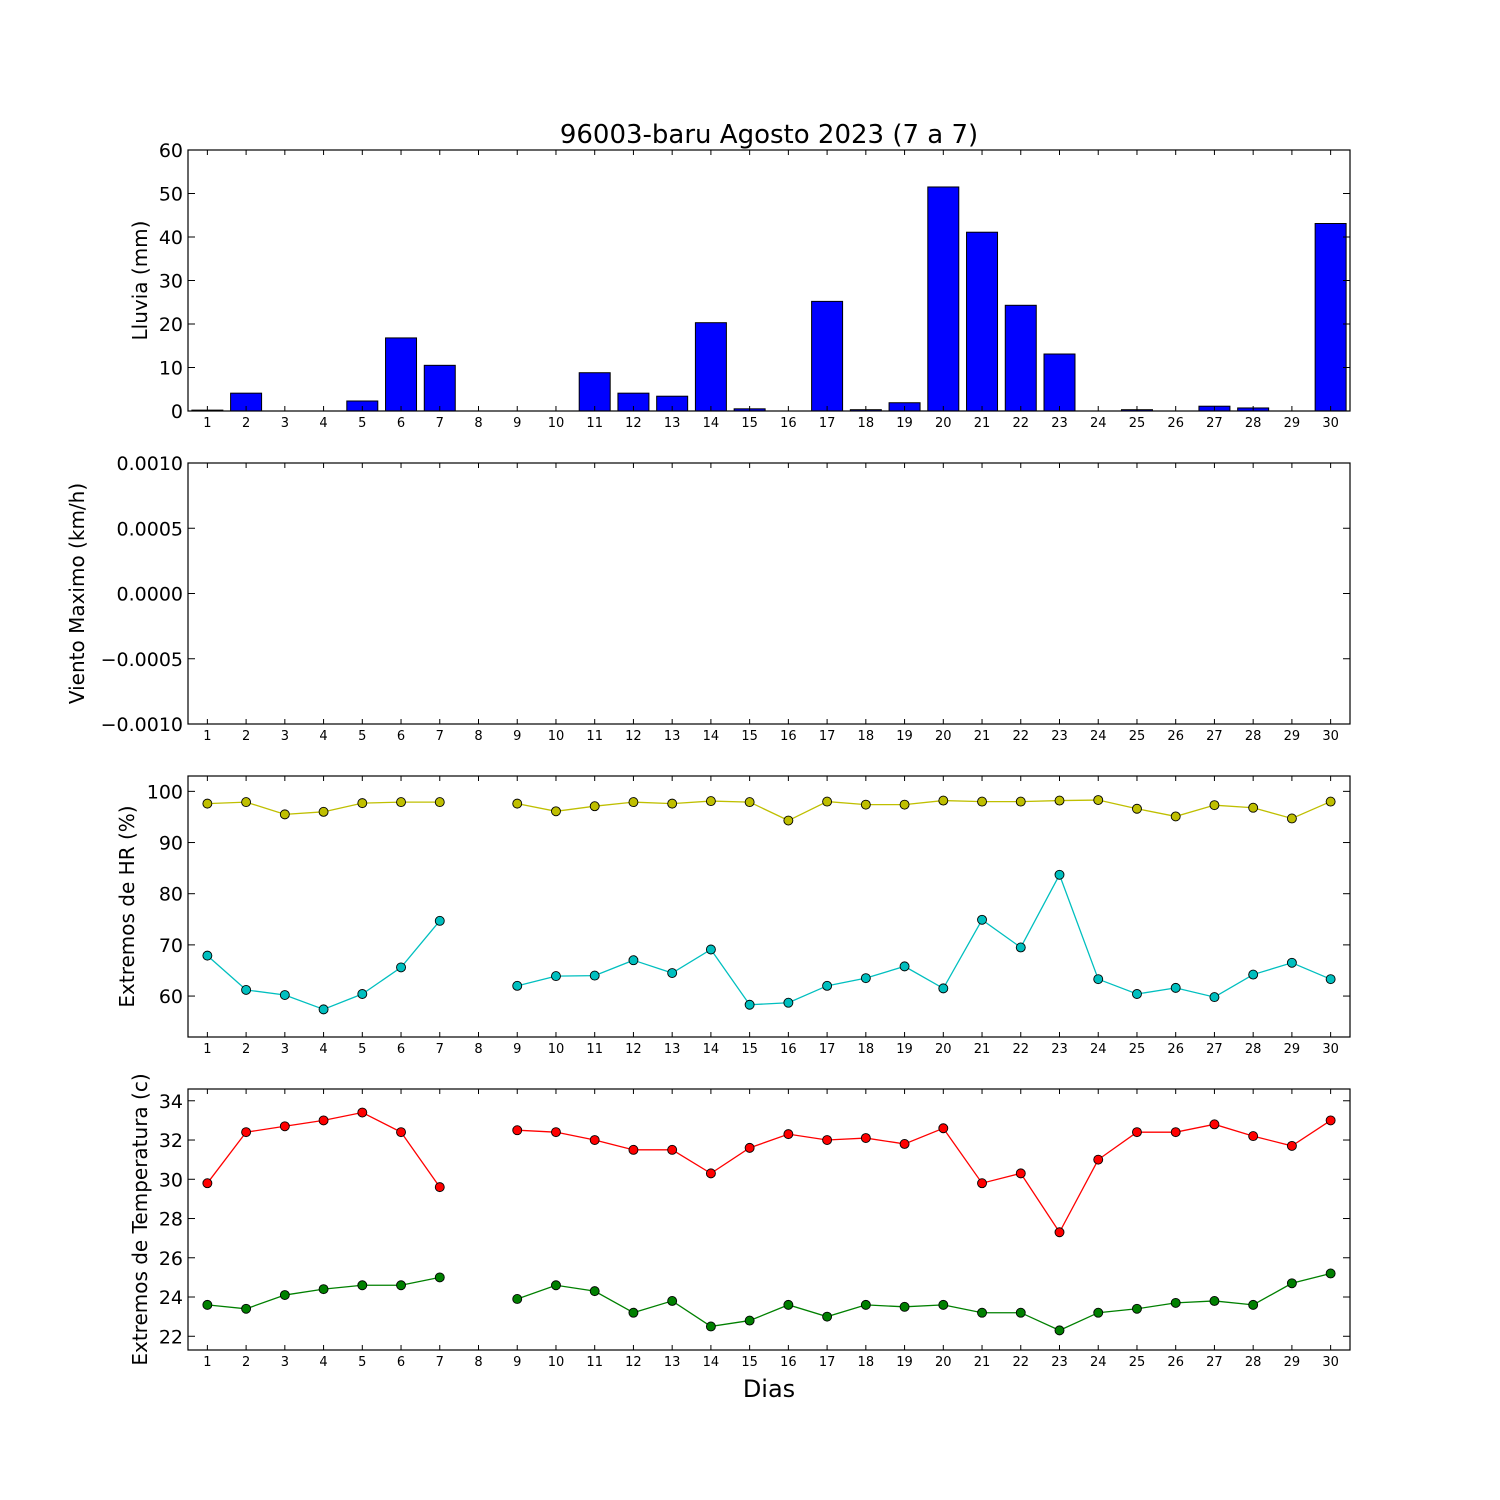 This screenshot has width=1500, height=1500. What do you see at coordinates (140, 281) in the screenshot?
I see `rain-y-axis-label: Lluvia (mm)` at bounding box center [140, 281].